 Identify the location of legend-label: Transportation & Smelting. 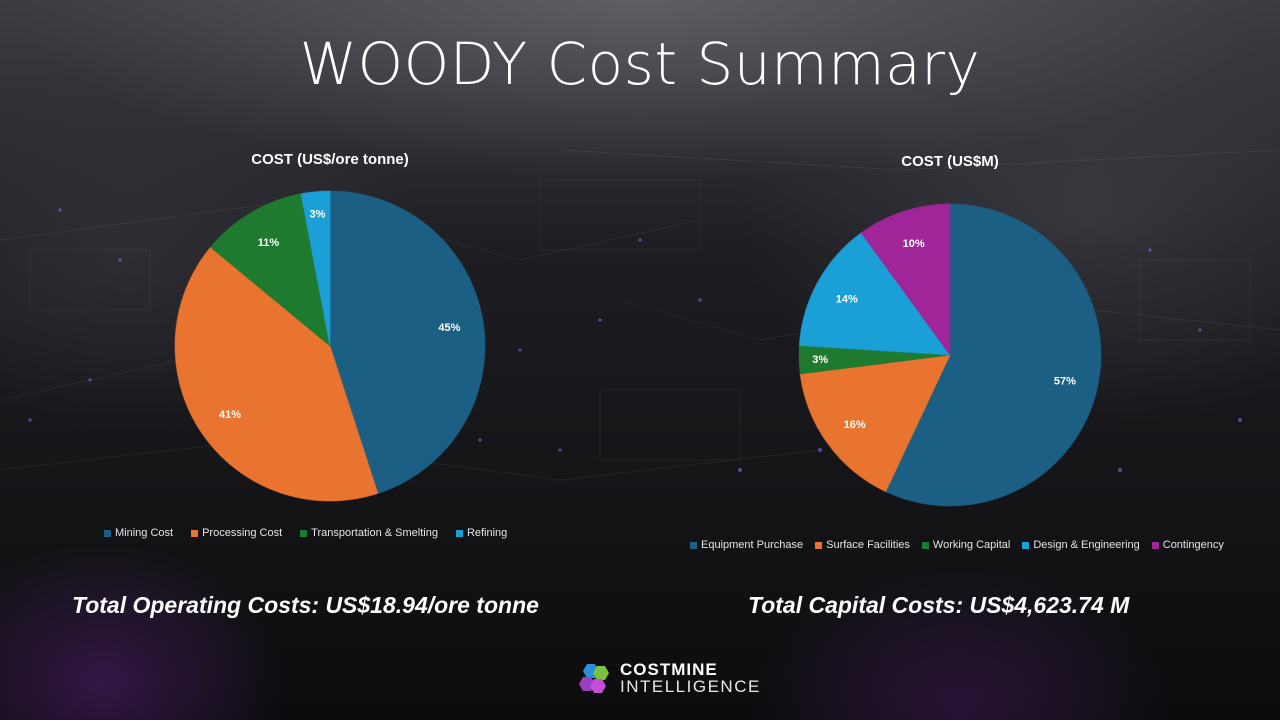
(374, 533).